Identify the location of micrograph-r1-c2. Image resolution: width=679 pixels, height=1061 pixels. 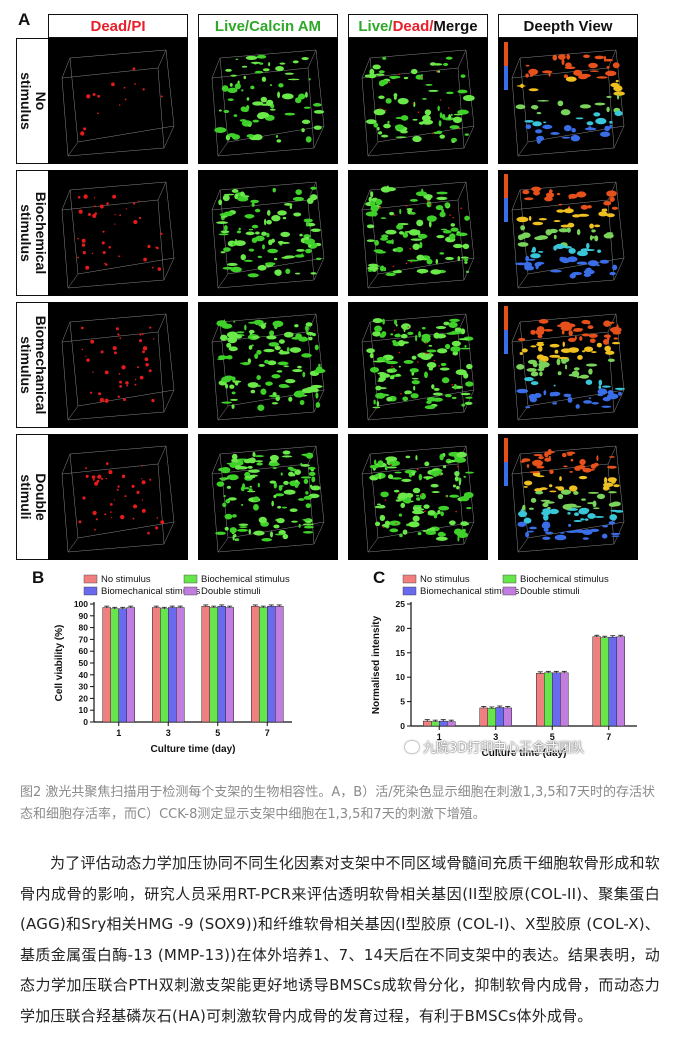
(268, 101).